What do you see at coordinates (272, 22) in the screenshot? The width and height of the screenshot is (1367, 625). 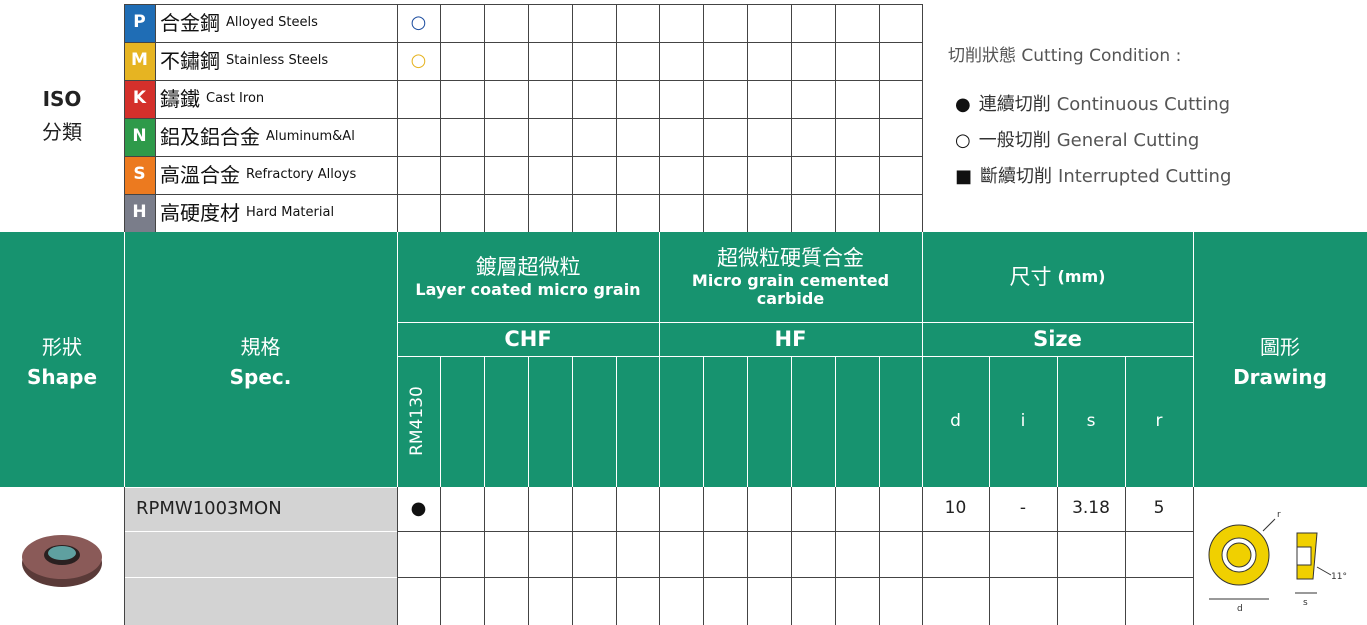 I see `material-name-en: Alloyed Steels` at bounding box center [272, 22].